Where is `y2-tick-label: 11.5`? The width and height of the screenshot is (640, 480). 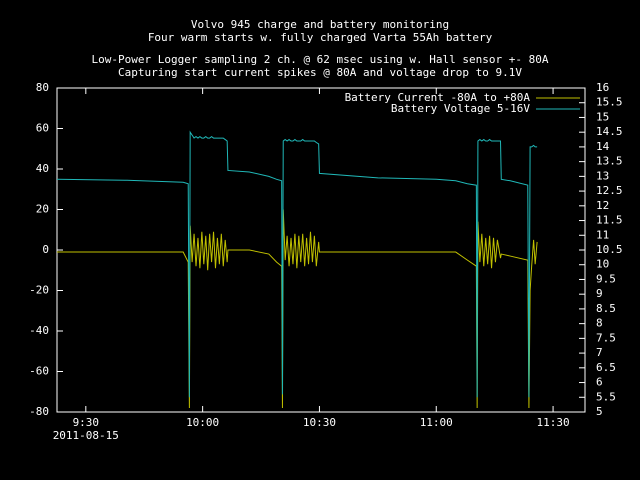
y2-tick-label: 11.5 is located at coordinates (609, 220).